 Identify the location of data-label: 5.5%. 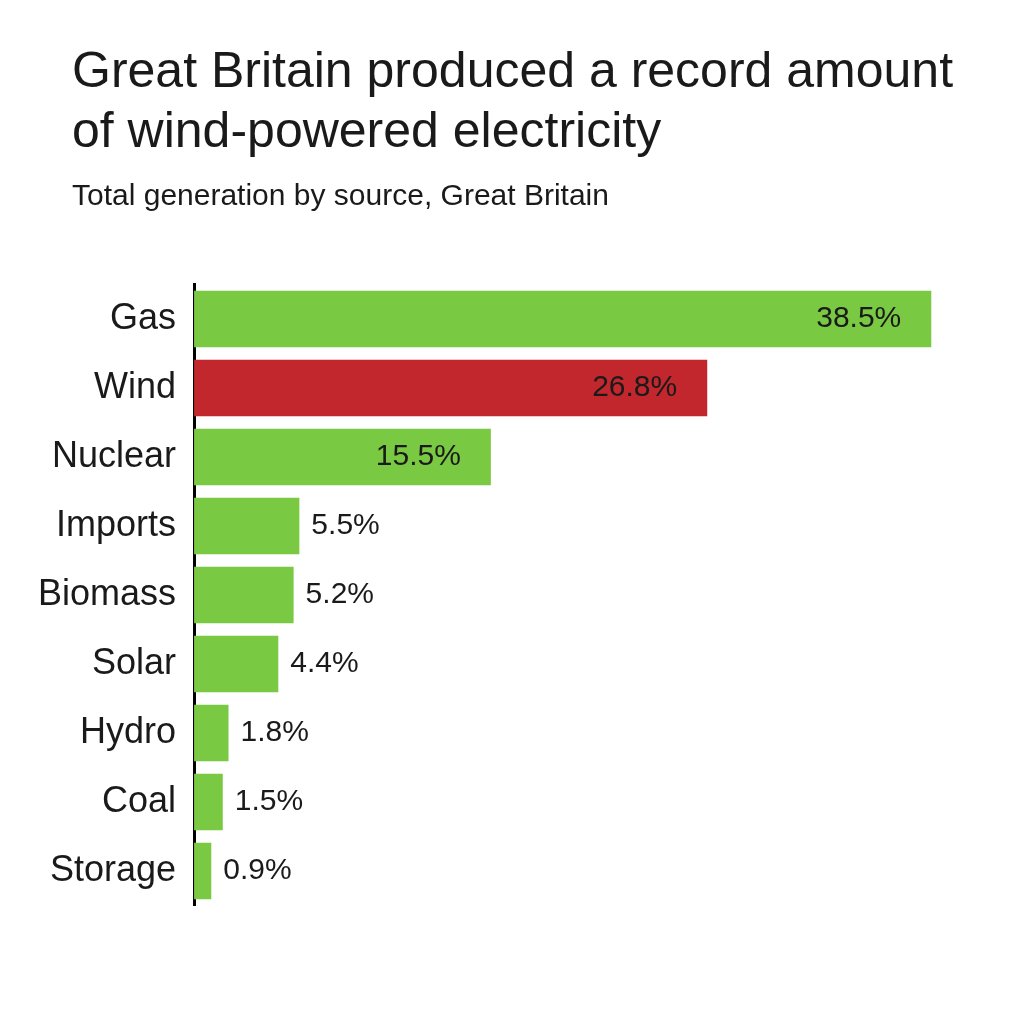
(345, 524).